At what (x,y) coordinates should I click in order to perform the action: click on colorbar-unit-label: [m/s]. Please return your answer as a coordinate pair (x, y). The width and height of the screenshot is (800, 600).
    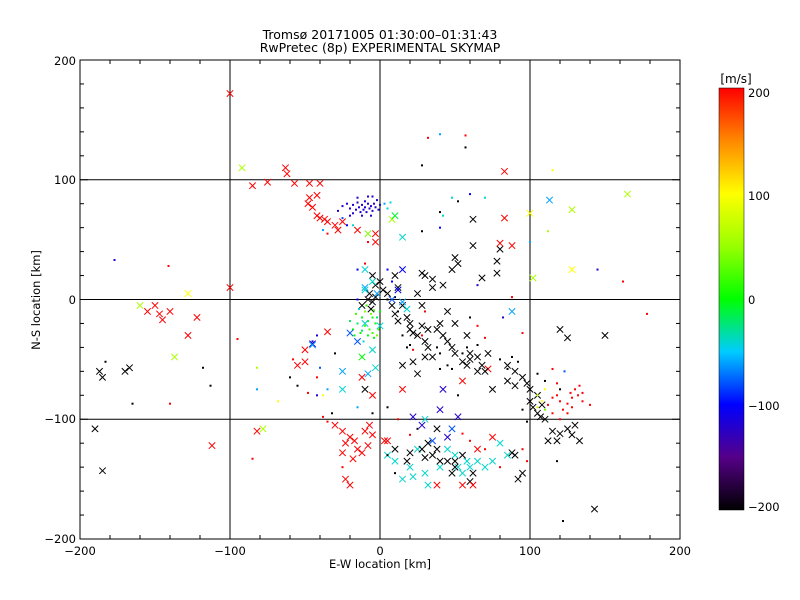
    Looking at the image, I should click on (735, 79).